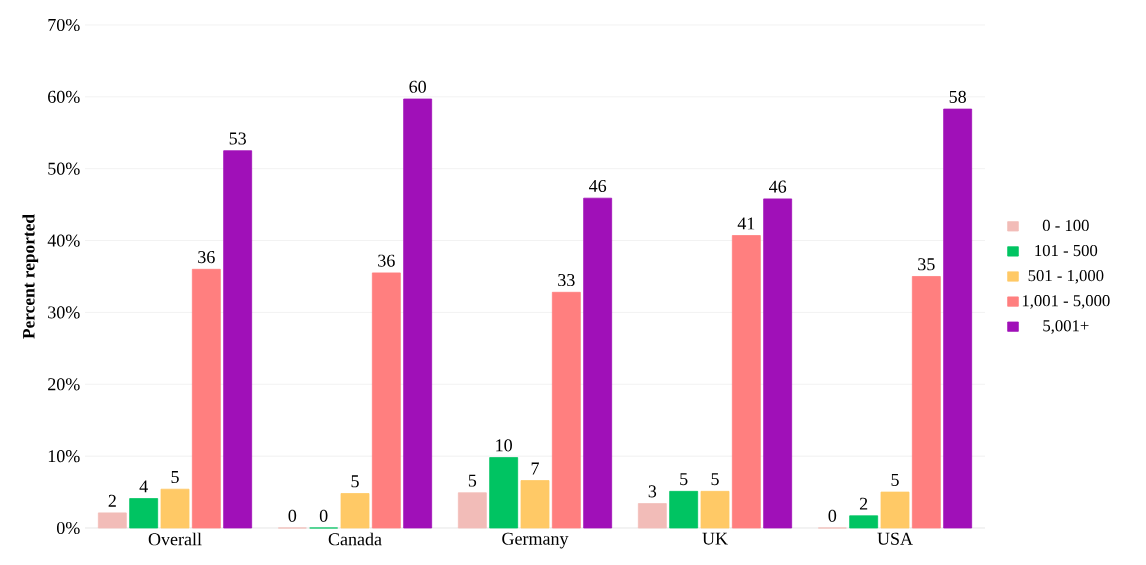 This screenshot has width=1146, height=565. I want to click on legend-label: 0 - 100, so click(1065, 225).